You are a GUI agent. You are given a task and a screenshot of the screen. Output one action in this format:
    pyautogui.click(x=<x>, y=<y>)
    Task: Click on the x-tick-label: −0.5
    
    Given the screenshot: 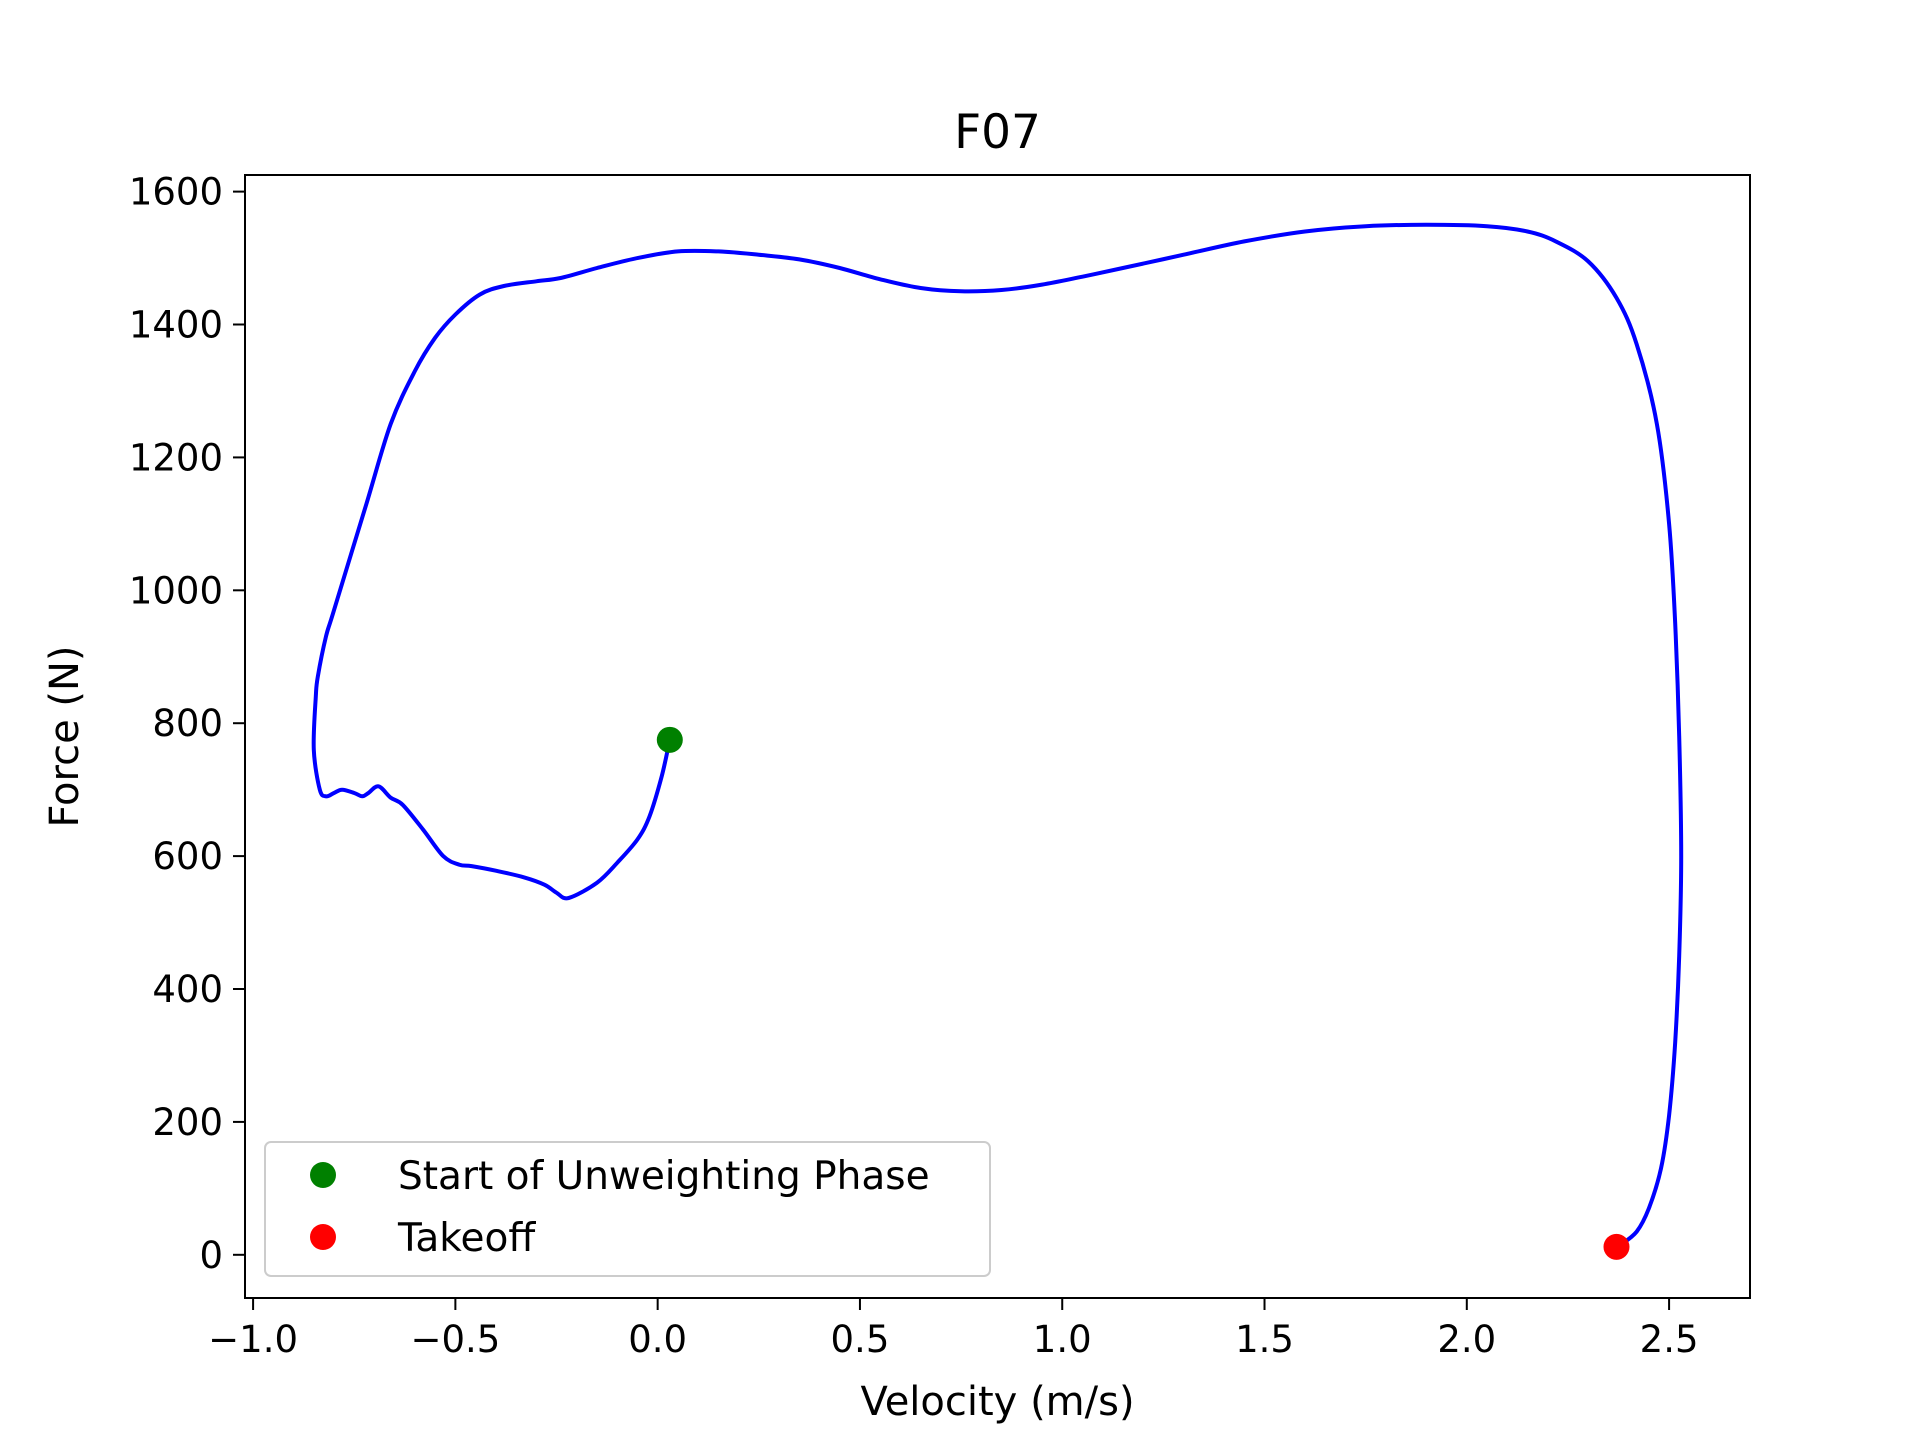 What is the action you would take?
    pyautogui.click(x=455, y=1339)
    